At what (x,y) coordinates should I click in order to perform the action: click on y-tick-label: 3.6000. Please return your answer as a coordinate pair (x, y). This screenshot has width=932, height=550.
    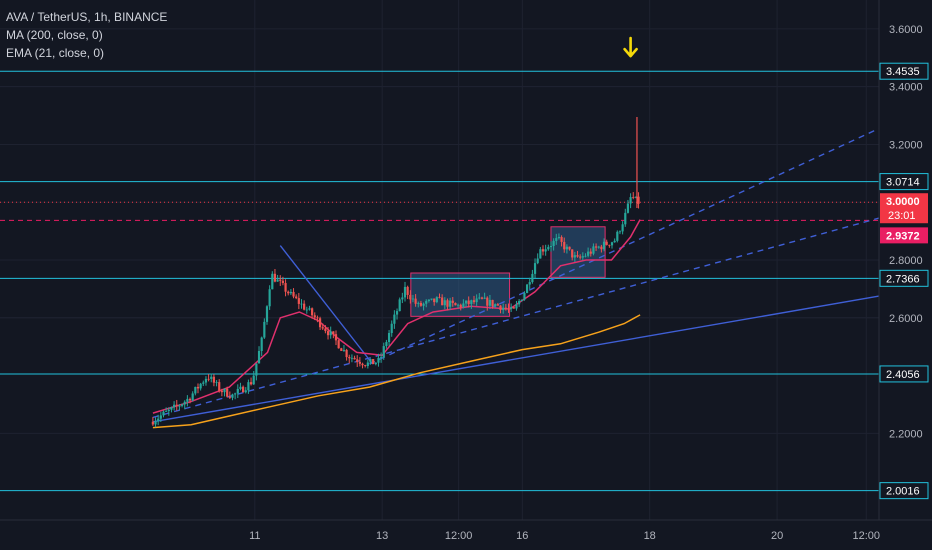
    Looking at the image, I should click on (906, 30).